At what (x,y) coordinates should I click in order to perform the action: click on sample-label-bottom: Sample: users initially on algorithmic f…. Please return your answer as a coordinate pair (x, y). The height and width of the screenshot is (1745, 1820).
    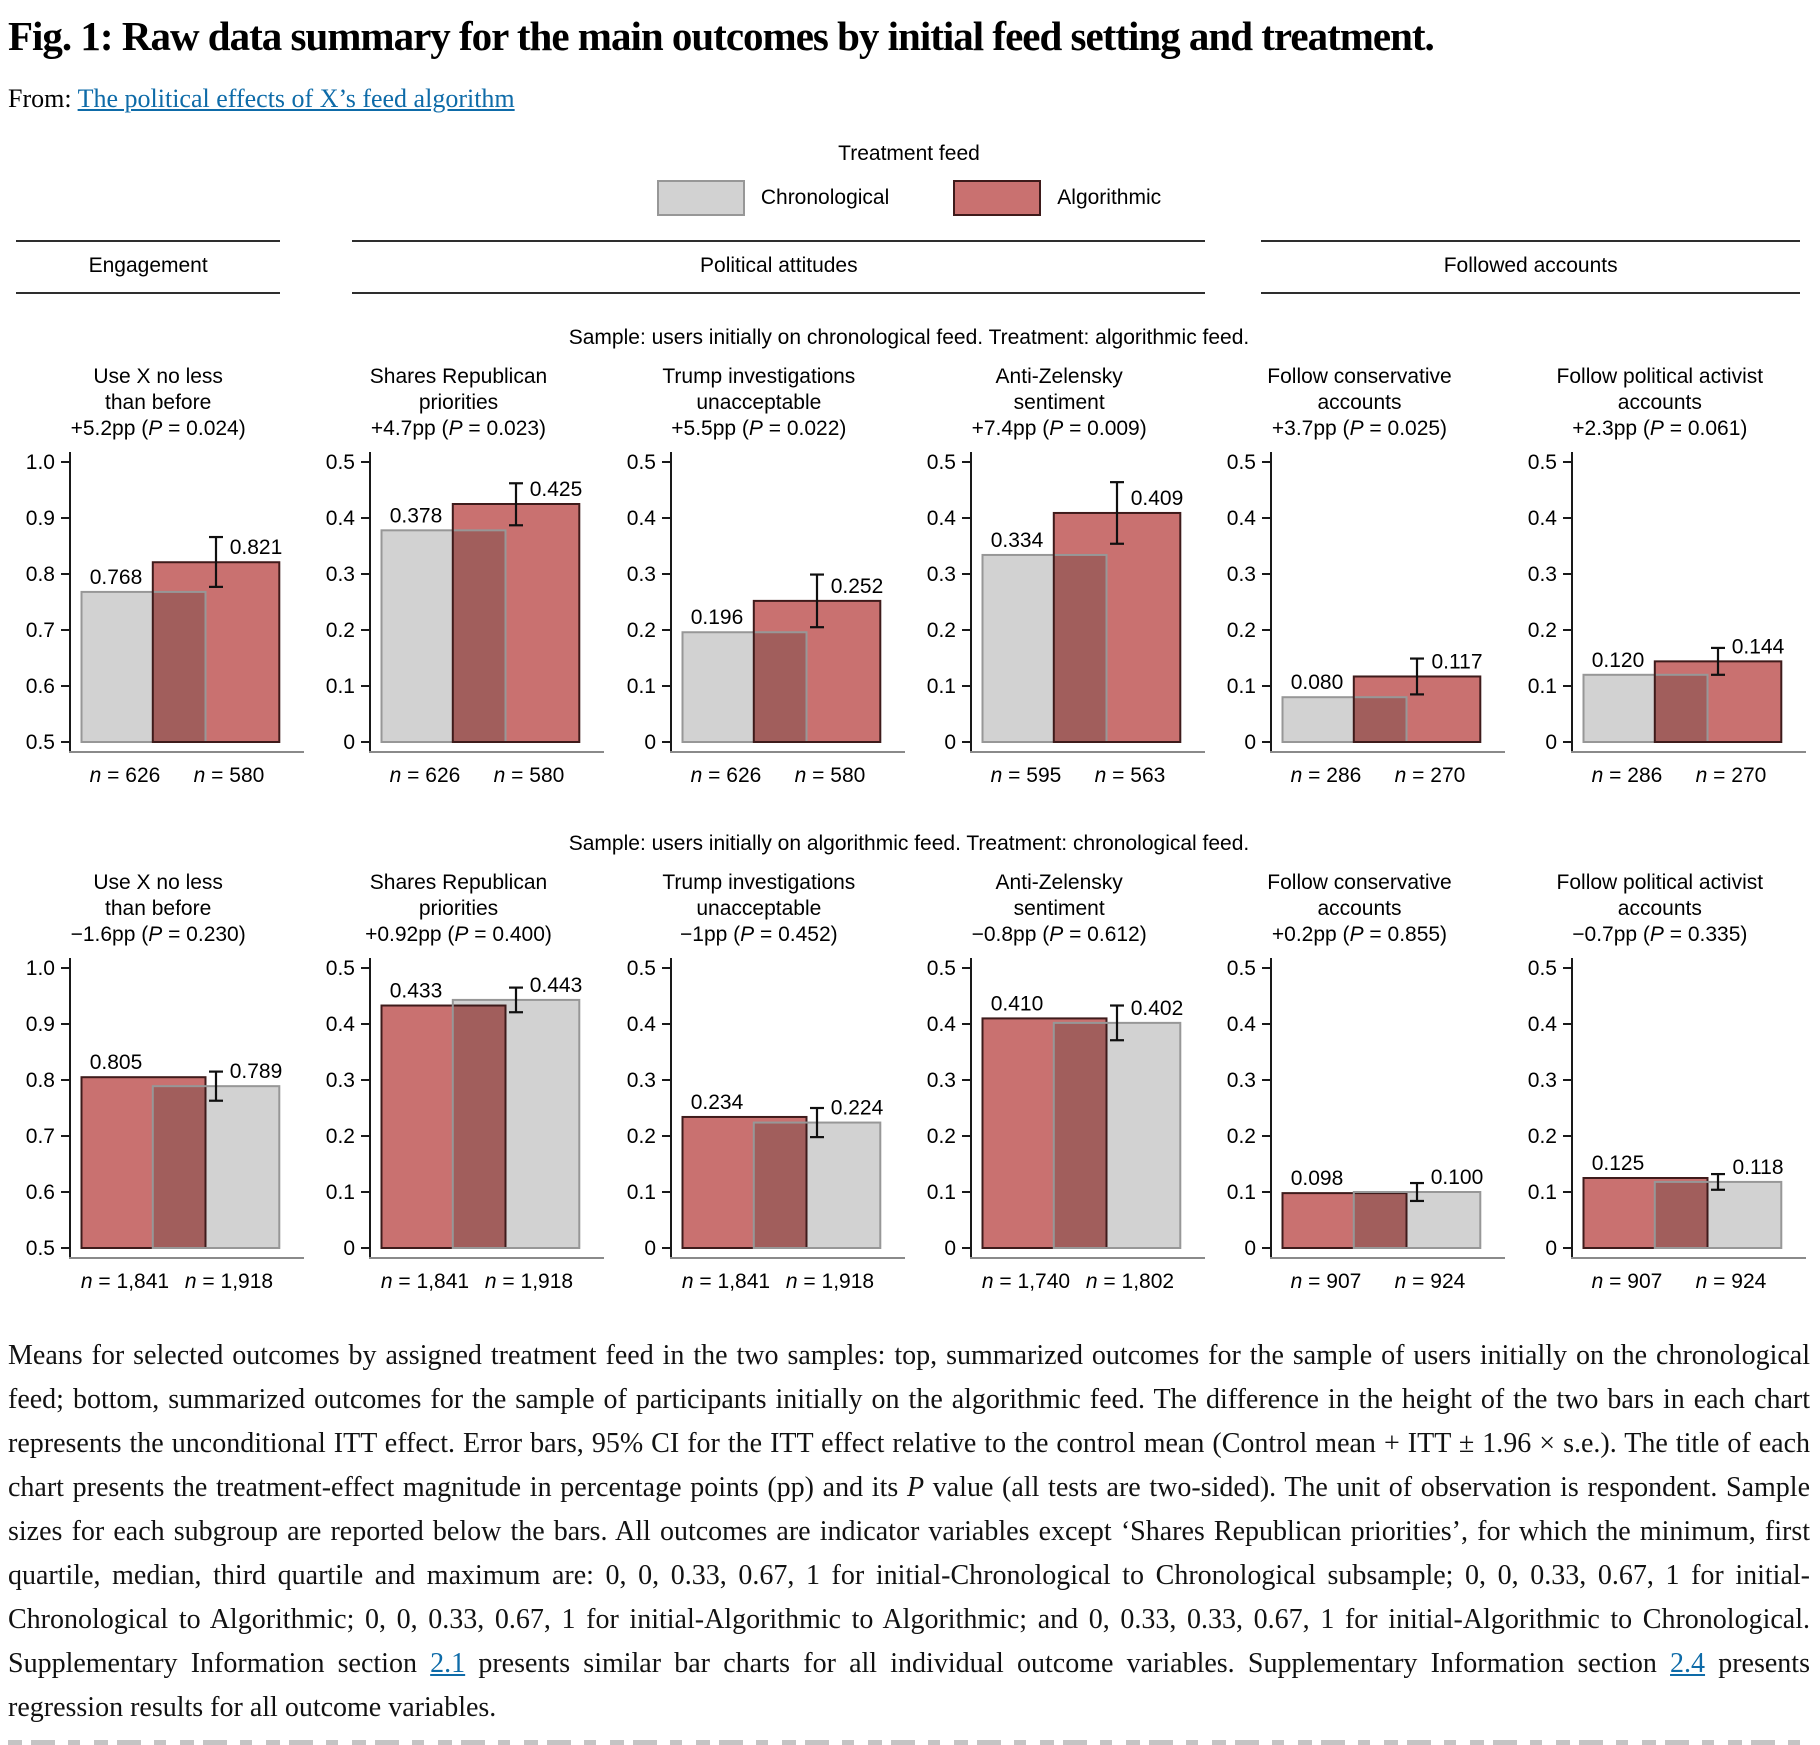
    Looking at the image, I should click on (909, 843).